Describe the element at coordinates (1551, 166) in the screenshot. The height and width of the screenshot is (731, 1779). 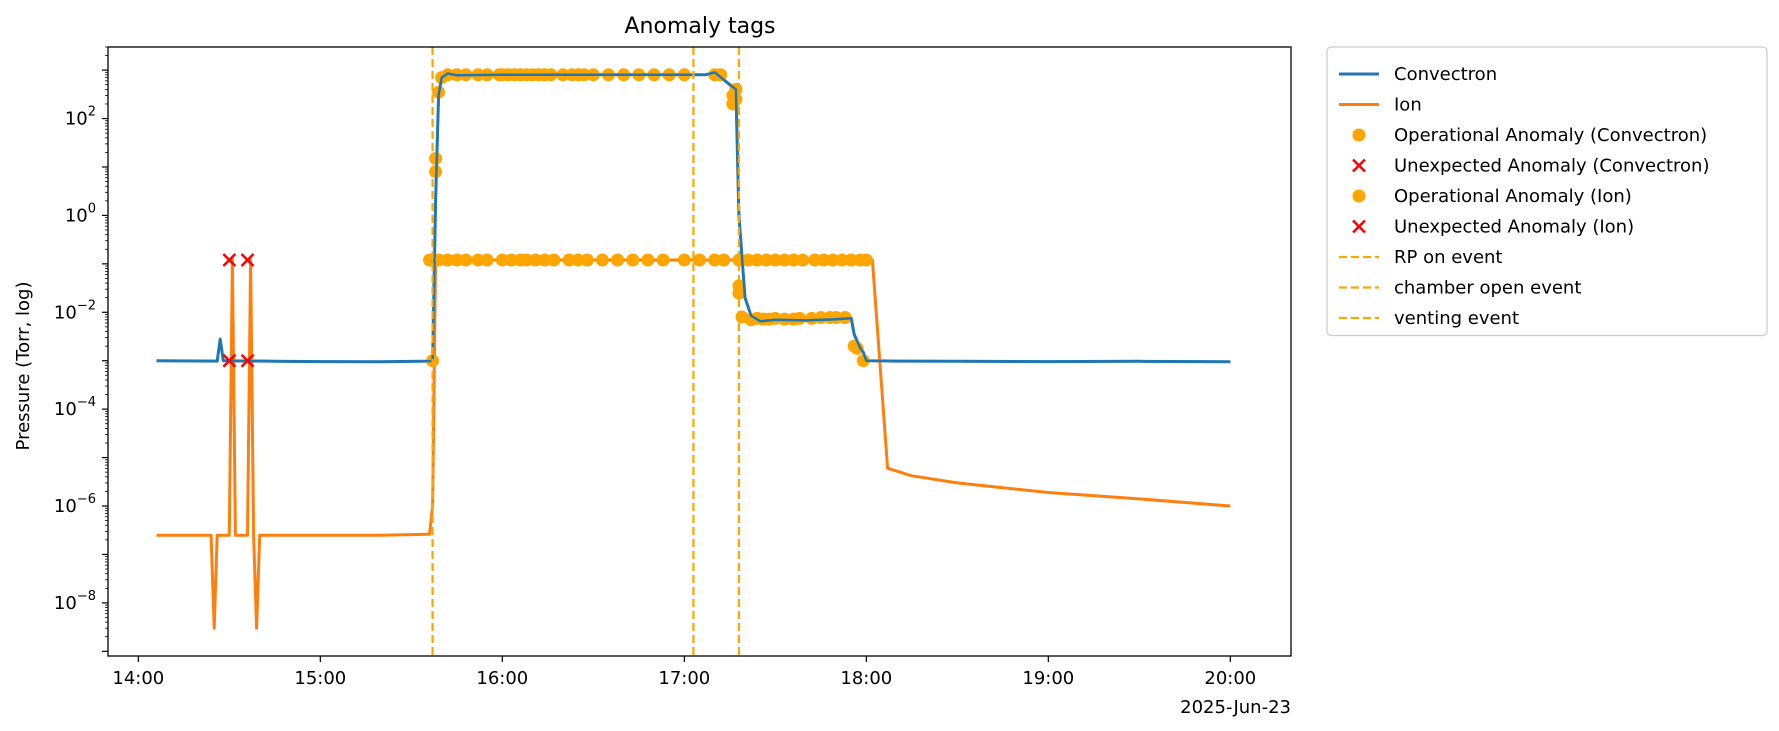
I see `legend-label: Unexpected Anomaly (Convectron)` at that location.